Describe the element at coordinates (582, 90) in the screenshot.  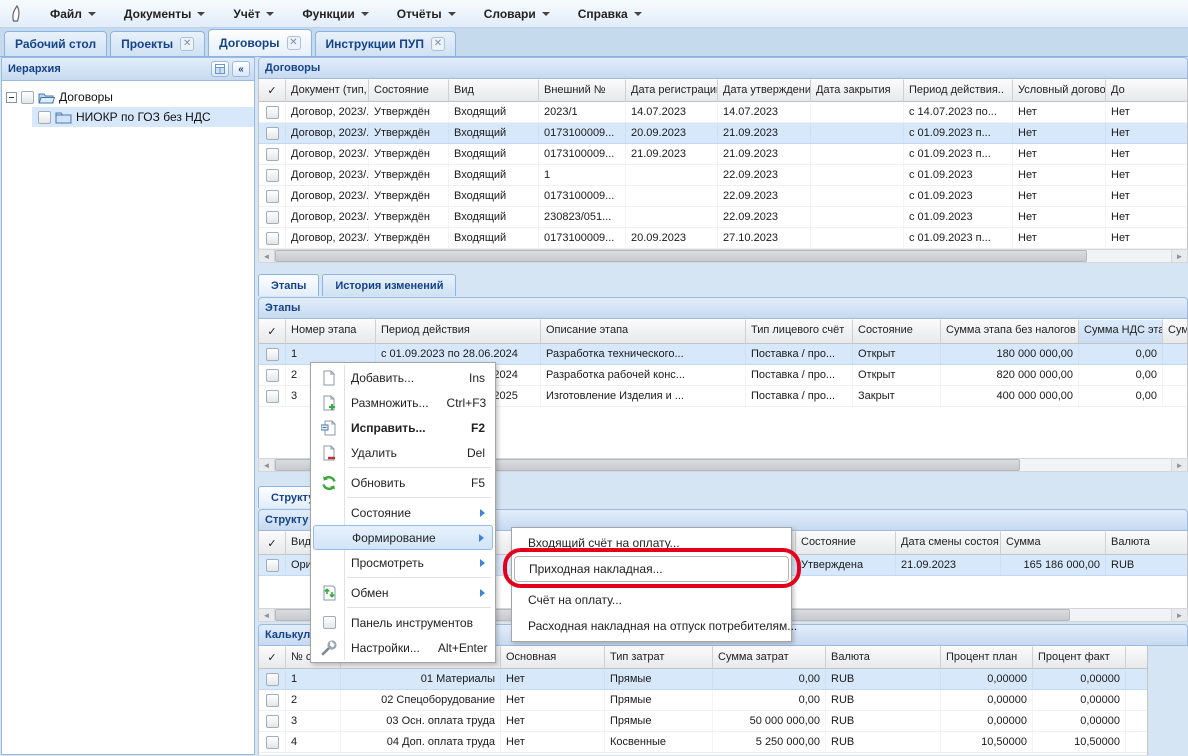
I see `column-header: Внешний №` at that location.